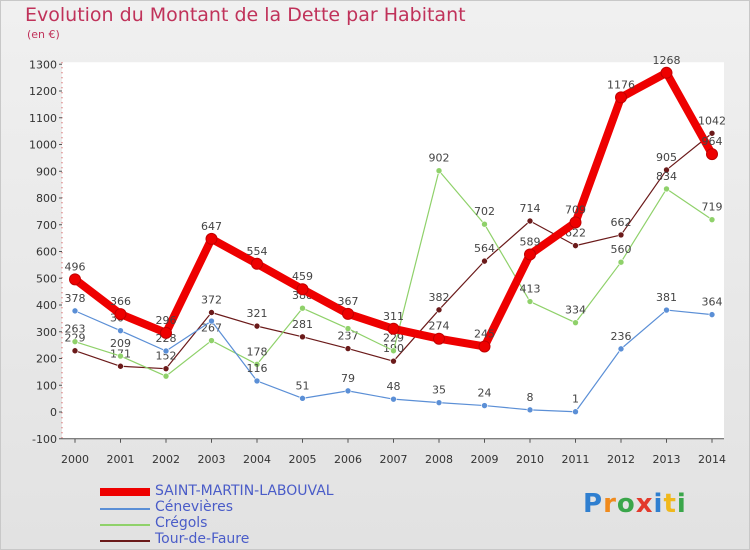 The height and width of the screenshot is (550, 750). Describe the element at coordinates (712, 207) in the screenshot. I see `data-label-cregols: 719` at that location.